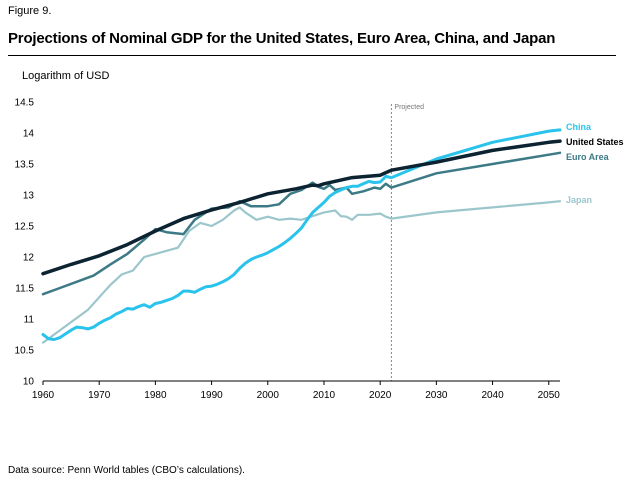  I want to click on y-tick-label: 10, so click(29, 382).